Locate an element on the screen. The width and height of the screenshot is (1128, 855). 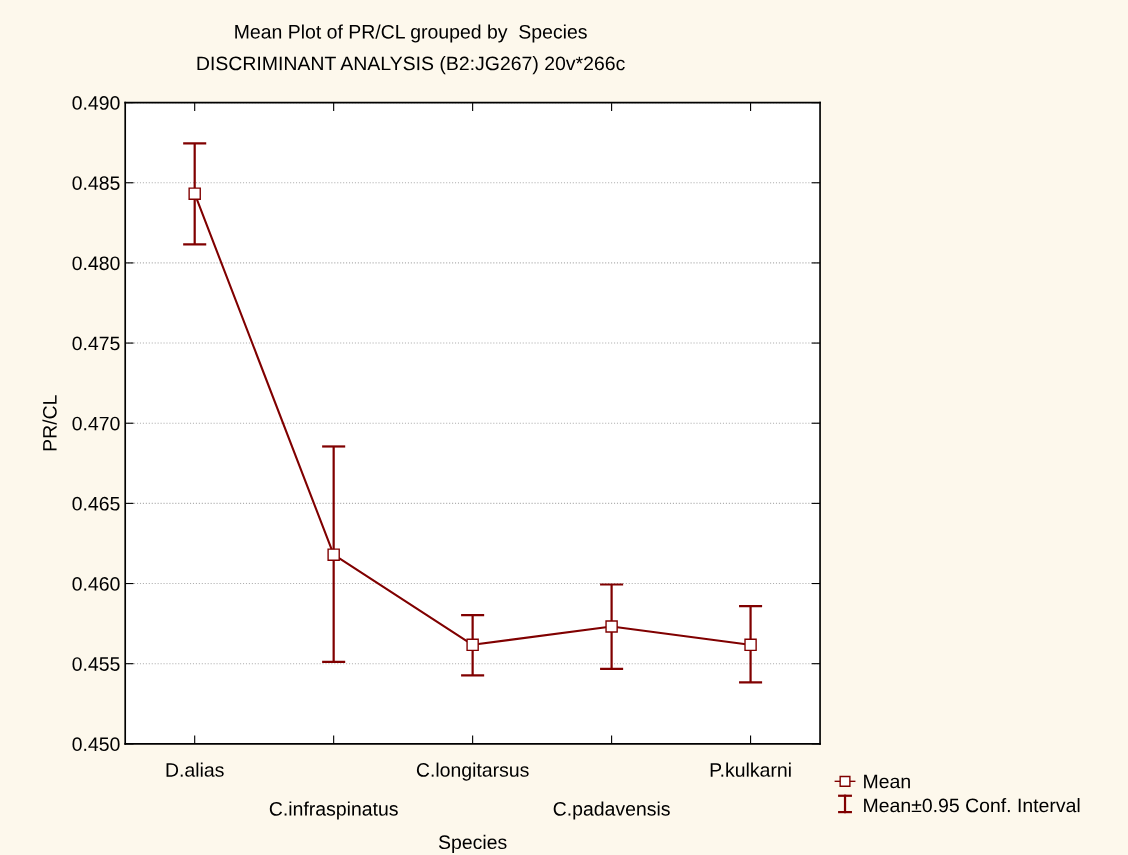
y-tick-label: 0.475 is located at coordinates (96, 343).